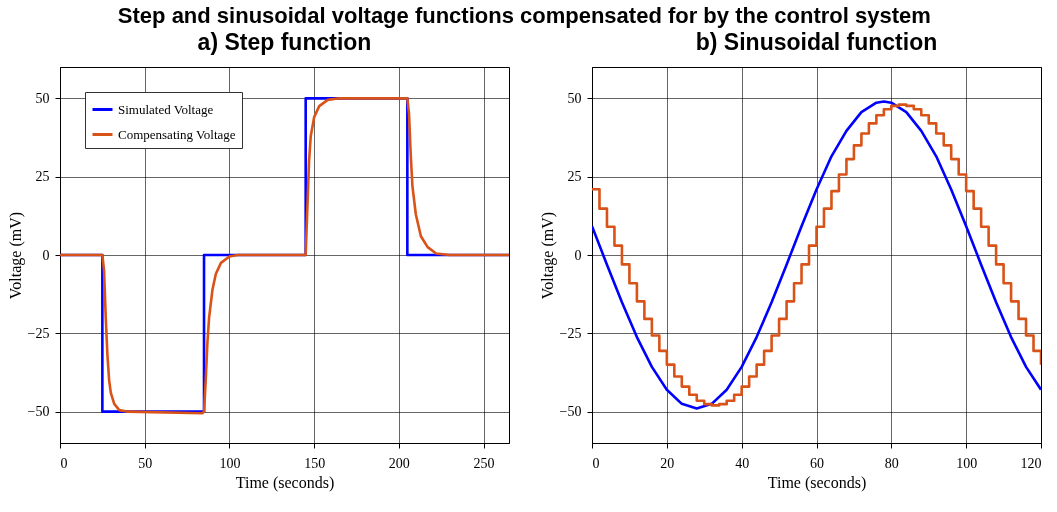 The width and height of the screenshot is (1057, 512). Describe the element at coordinates (817, 463) in the screenshot. I see `x-tick-label: 60` at that location.